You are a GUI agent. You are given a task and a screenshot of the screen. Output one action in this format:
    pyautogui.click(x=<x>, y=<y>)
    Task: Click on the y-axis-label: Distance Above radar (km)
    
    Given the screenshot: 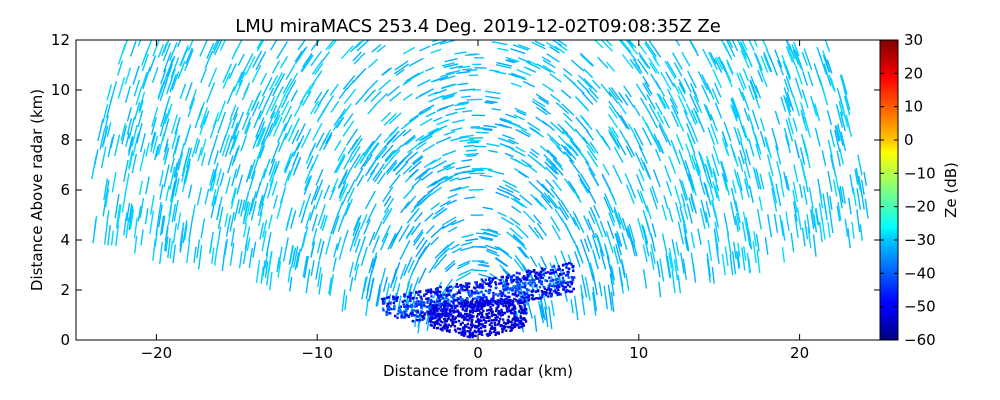 What is the action you would take?
    pyautogui.click(x=37, y=190)
    